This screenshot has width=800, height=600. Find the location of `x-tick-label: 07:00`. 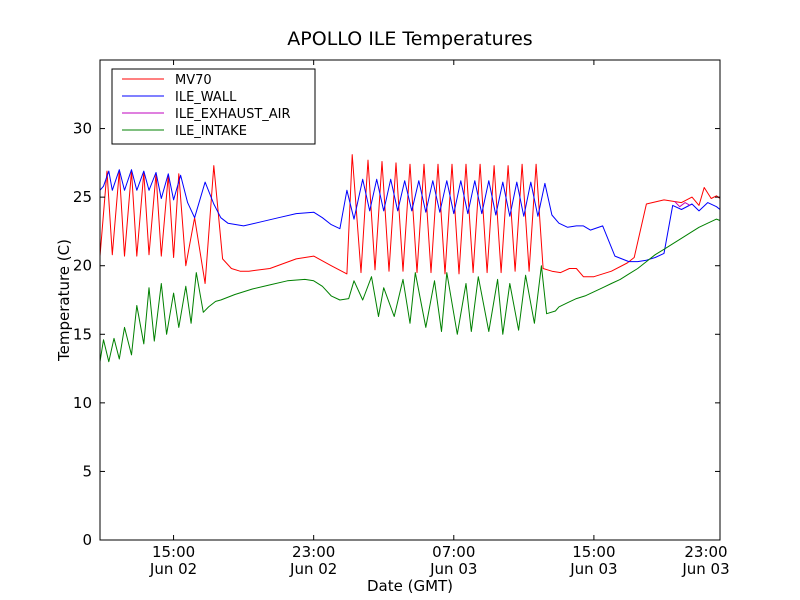

x-tick-label: 07:00 is located at coordinates (453, 552).